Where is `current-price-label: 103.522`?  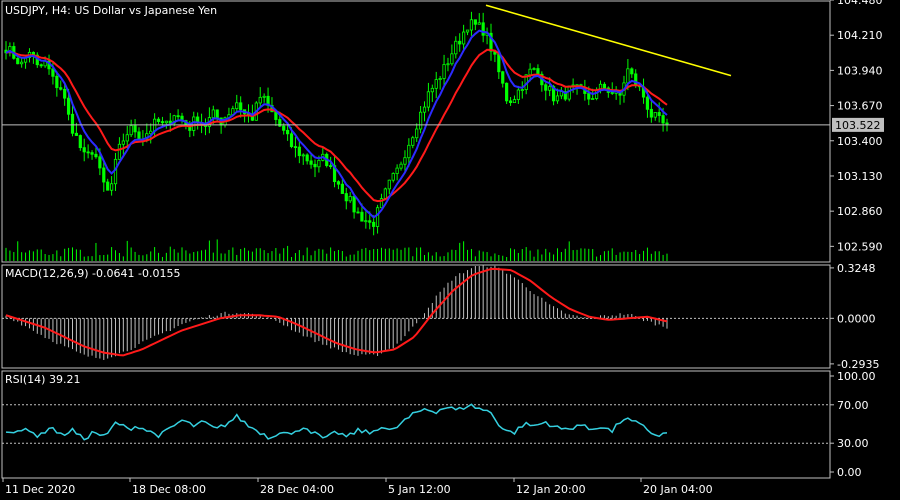 current-price-label: 103.522 is located at coordinates (858, 125).